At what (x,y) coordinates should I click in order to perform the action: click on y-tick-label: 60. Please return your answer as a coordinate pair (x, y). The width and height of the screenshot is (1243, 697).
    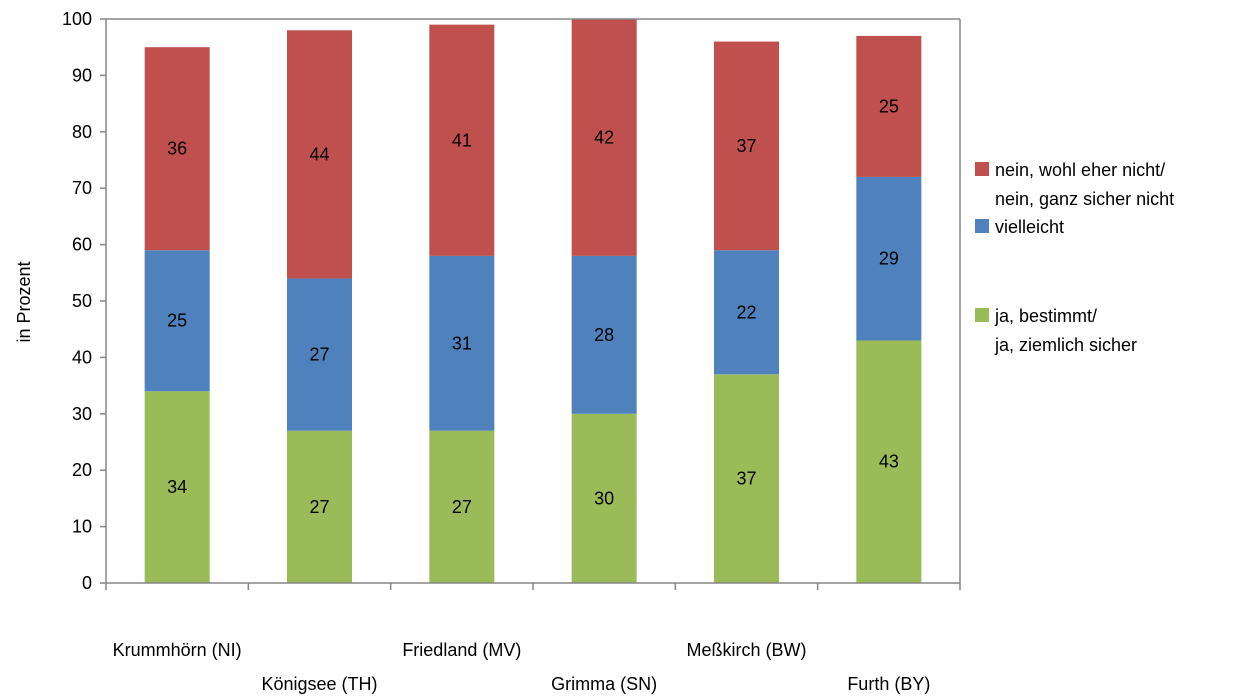
    Looking at the image, I should click on (82, 245).